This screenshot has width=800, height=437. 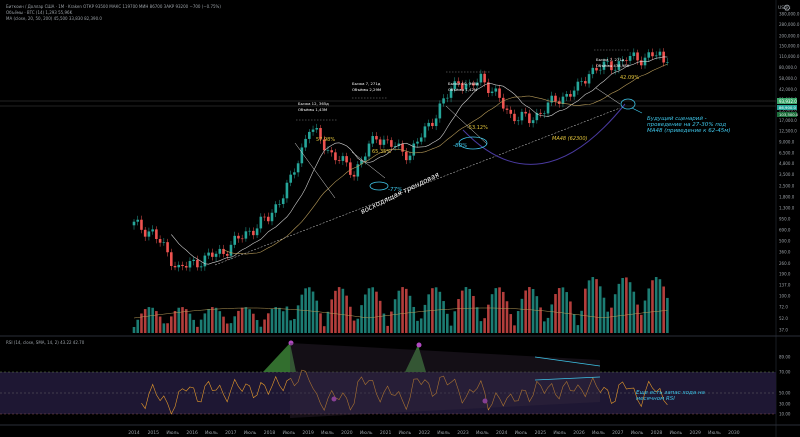 What do you see at coordinates (783, 307) in the screenshot?
I see `price-tick-label: 72.0` at bounding box center [783, 307].